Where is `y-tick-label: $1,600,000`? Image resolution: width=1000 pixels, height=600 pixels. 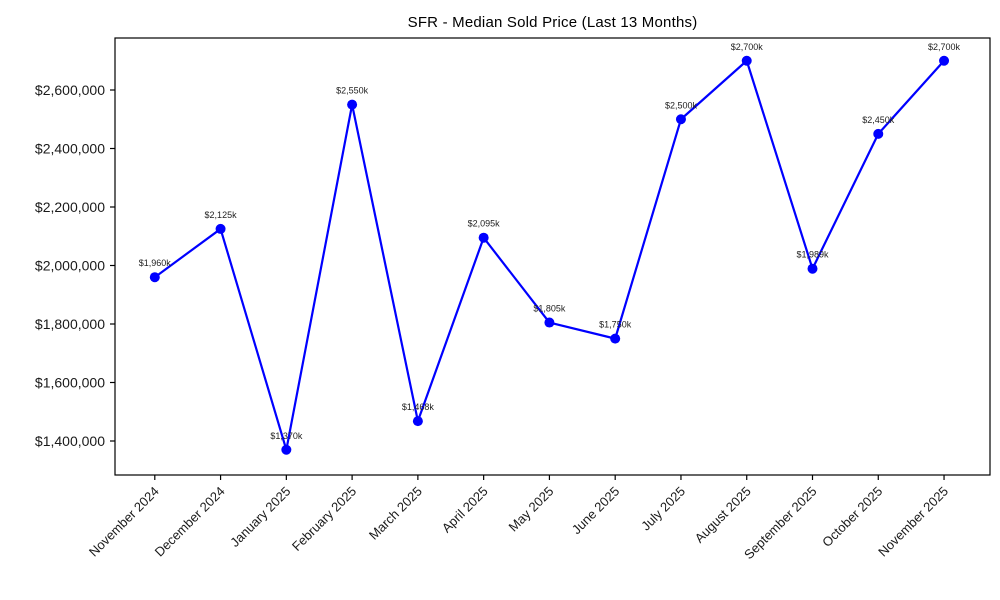
y-tick-label: $1,600,000 is located at coordinates (70, 382).